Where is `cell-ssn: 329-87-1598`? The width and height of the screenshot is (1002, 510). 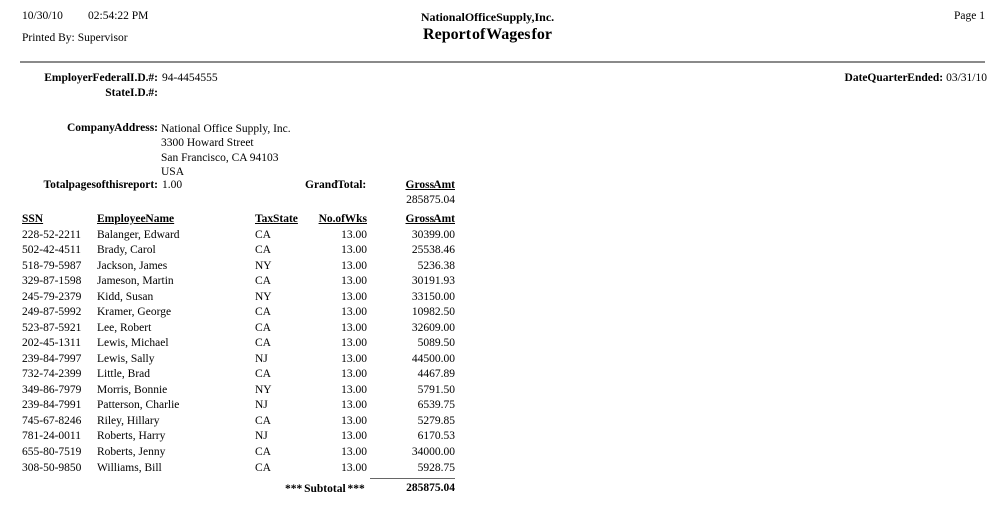
cell-ssn: 329-87-1598 is located at coordinates (52, 281).